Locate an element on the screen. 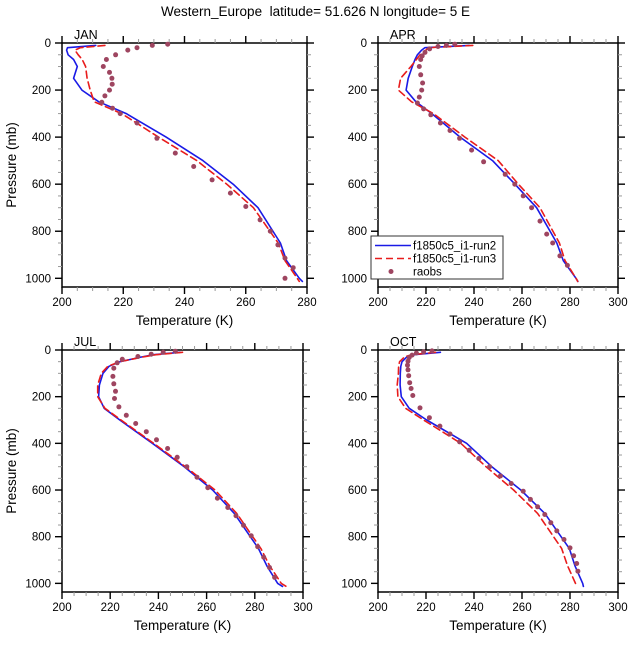 Image resolution: width=631 pixels, height=645 pixels. legend-box is located at coordinates (437, 257).